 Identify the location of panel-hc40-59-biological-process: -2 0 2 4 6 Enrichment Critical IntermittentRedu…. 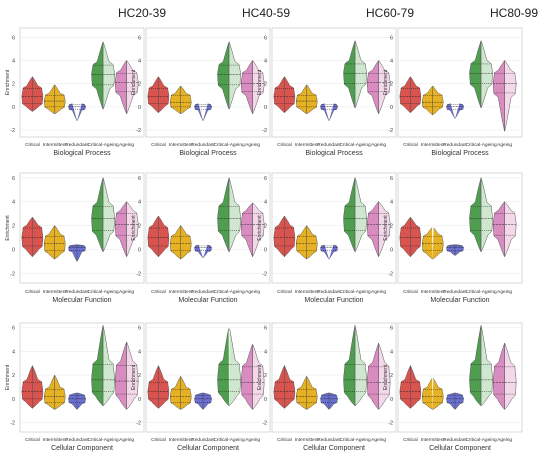
(201, 87).